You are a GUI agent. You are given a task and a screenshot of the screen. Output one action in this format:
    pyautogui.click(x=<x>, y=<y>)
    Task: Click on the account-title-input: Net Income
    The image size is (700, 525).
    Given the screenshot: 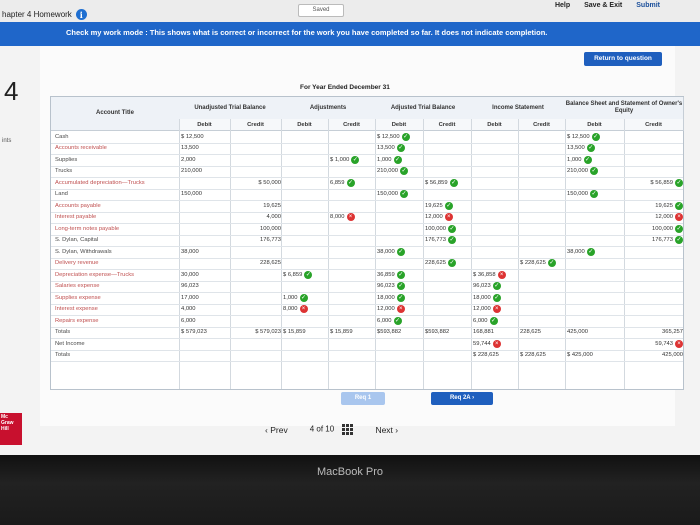 What is the action you would take?
    pyautogui.click(x=70, y=343)
    